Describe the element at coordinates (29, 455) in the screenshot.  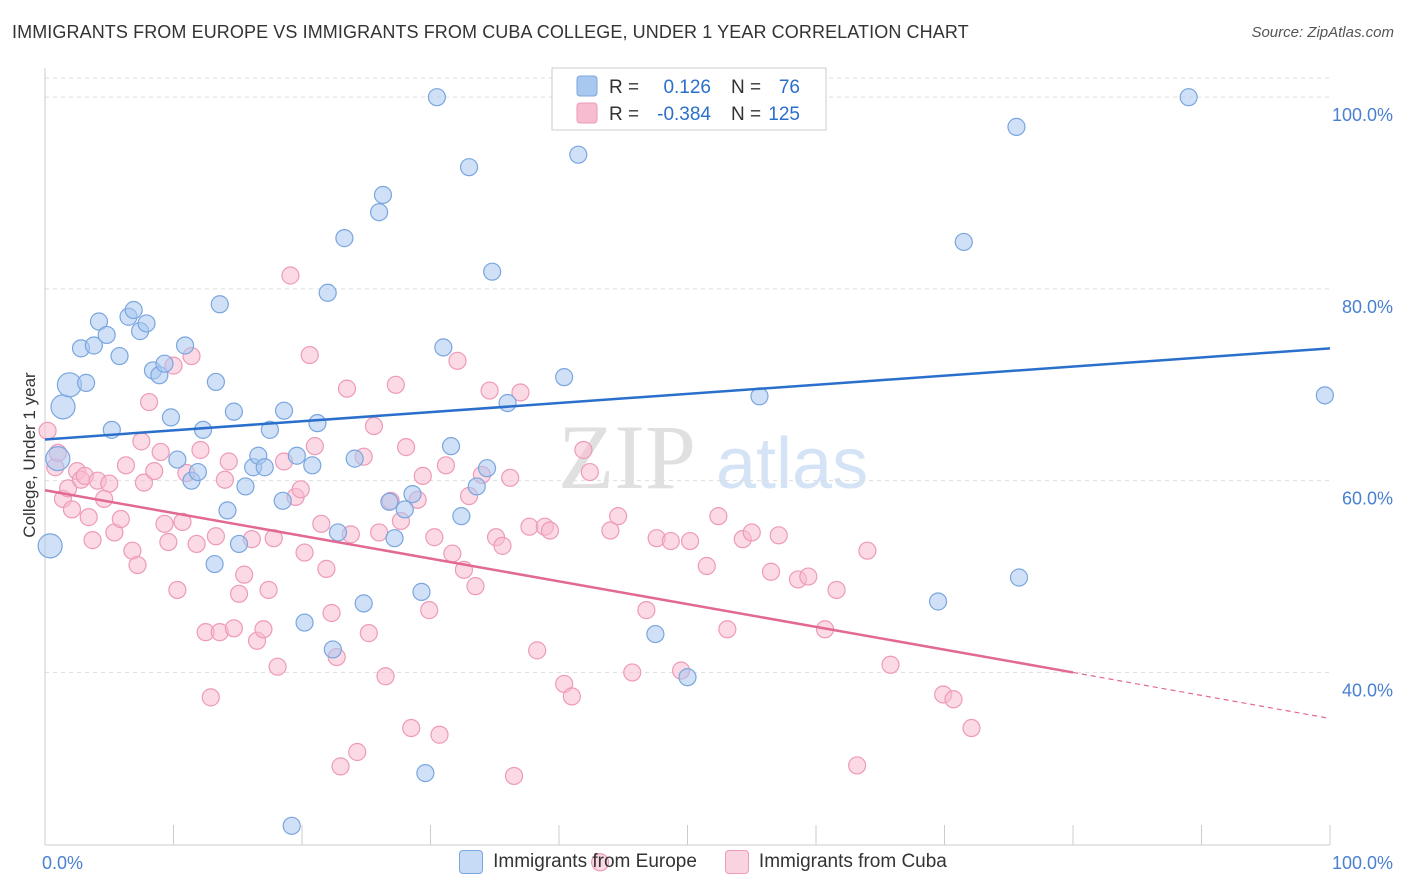
I see `y-axis-title: College, Under 1 year` at that location.